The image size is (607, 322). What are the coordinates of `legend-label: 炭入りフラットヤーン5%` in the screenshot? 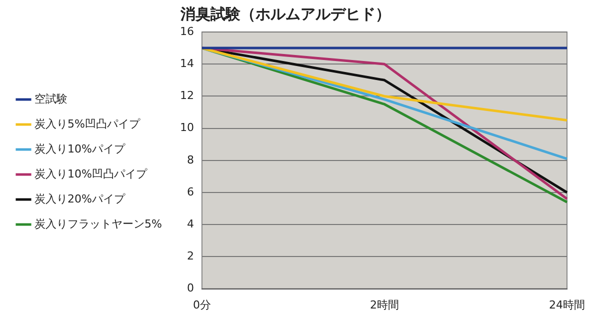 It's located at (98, 223).